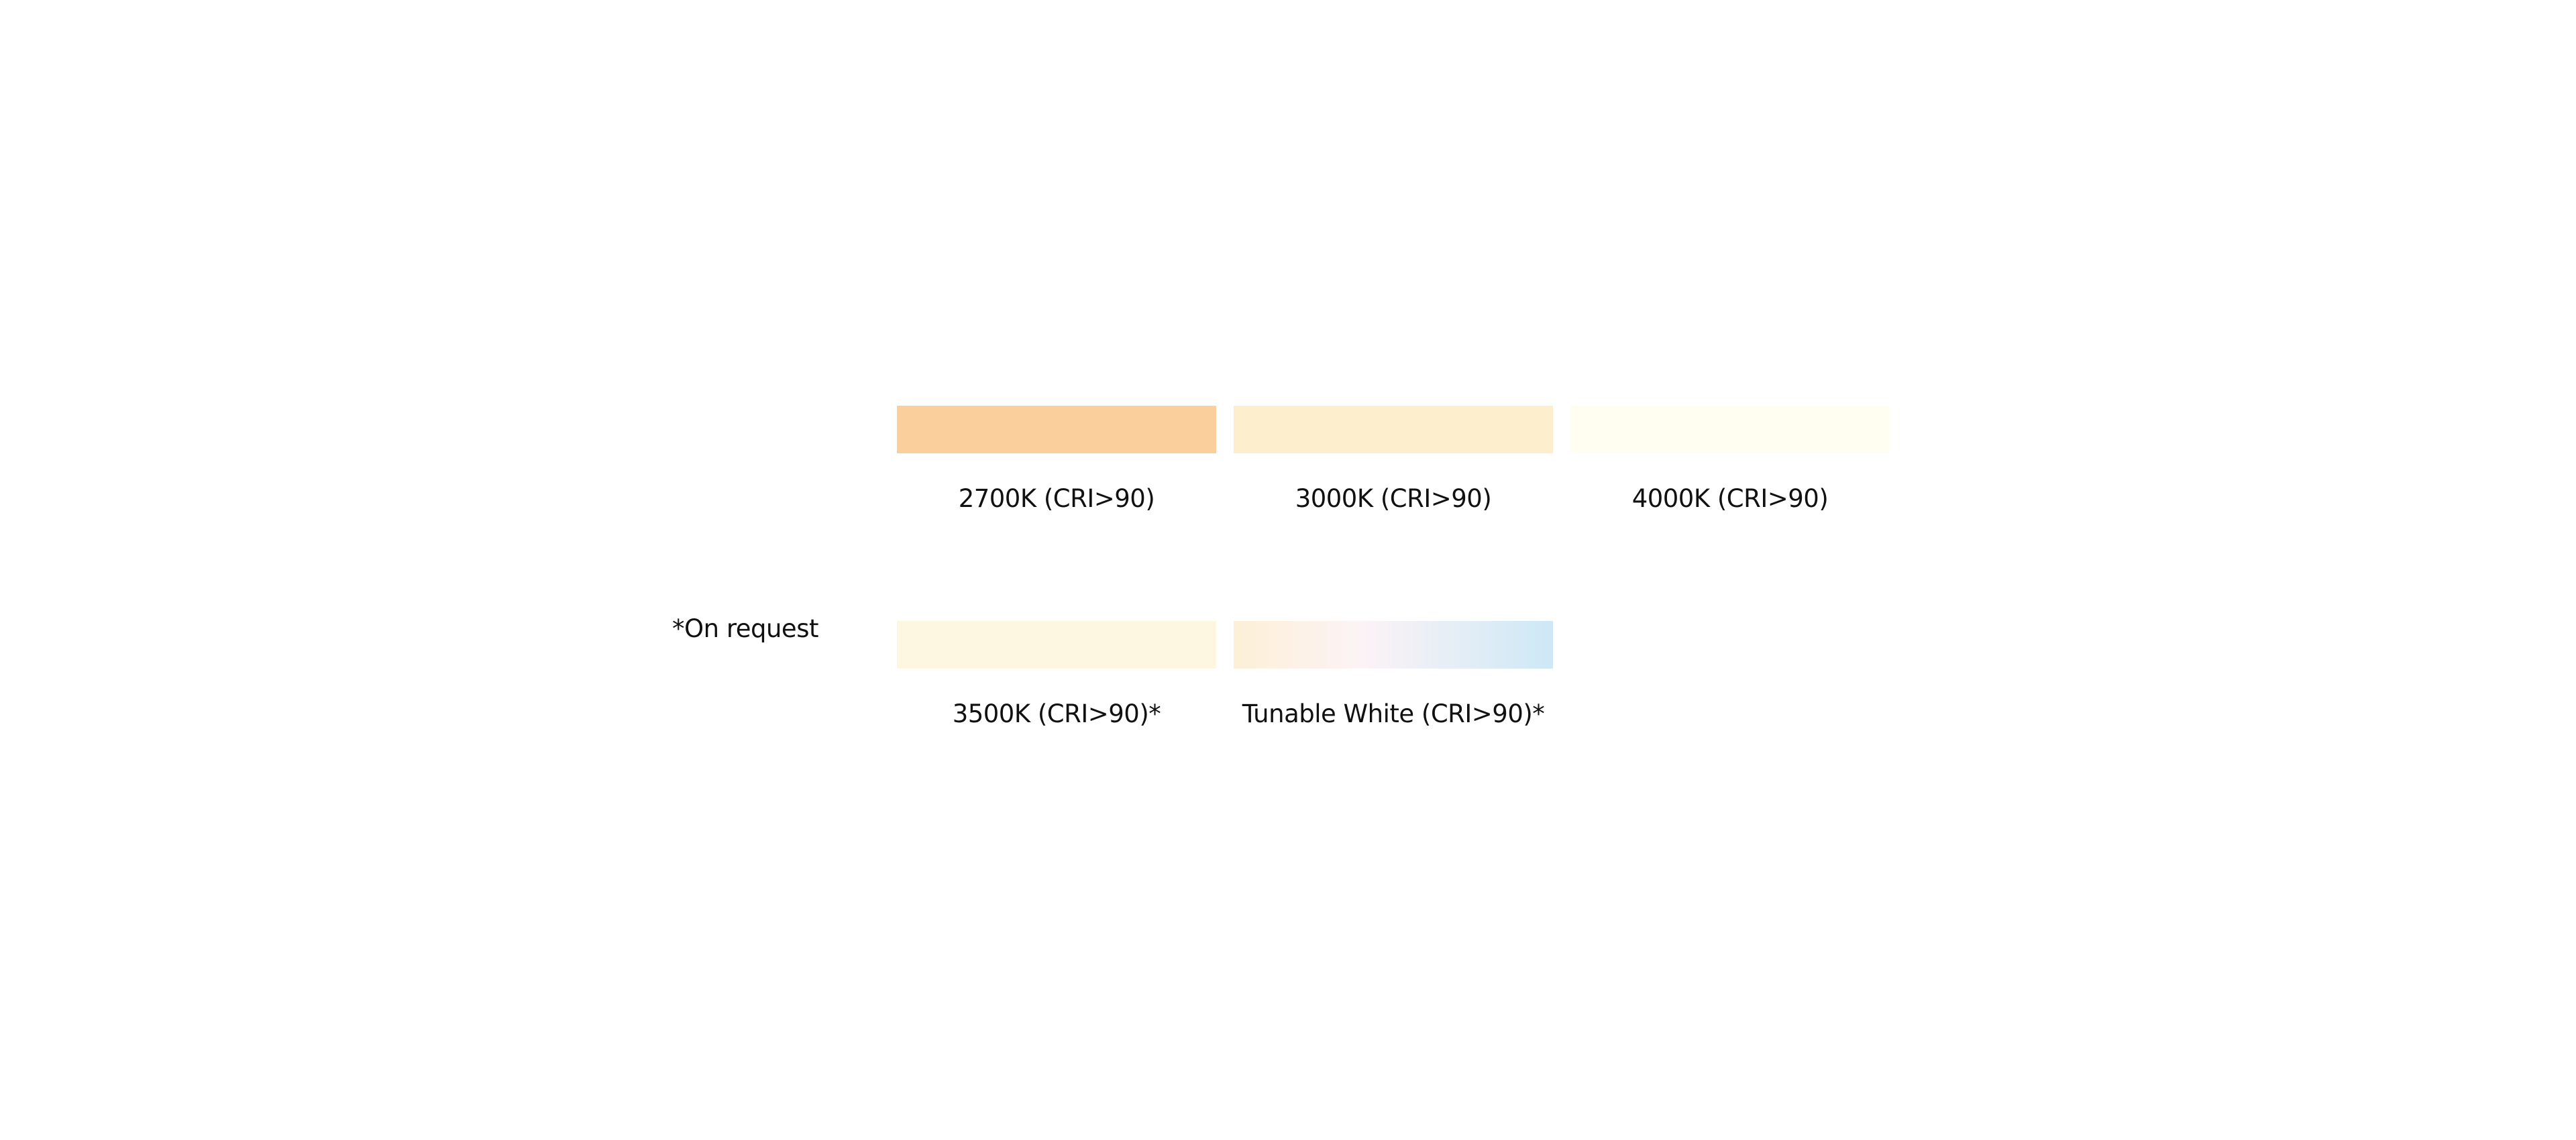 Image resolution: width=2576 pixels, height=1140 pixels. Describe the element at coordinates (1056, 713) in the screenshot. I see `label-3500k: 3500K (CRI>90)*` at that location.